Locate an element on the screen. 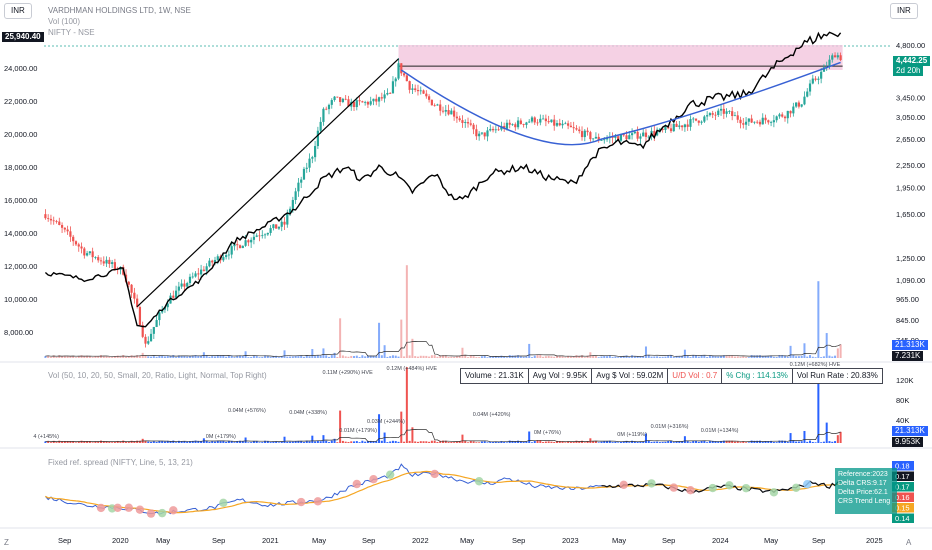 The height and width of the screenshot is (550, 932). cup-arc is located at coordinates (620, 103).